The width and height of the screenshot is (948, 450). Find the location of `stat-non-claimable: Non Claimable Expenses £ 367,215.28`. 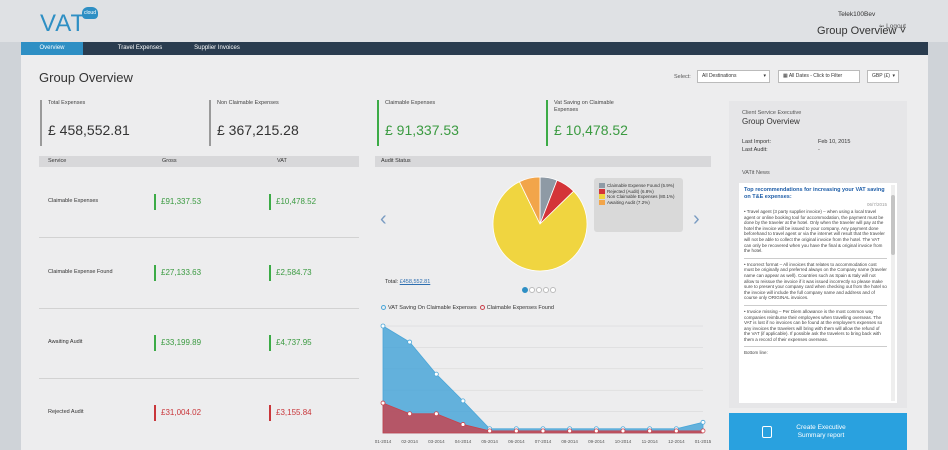

stat-non-claimable: Non Claimable Expenses £ 367,215.28 is located at coordinates (289, 123).